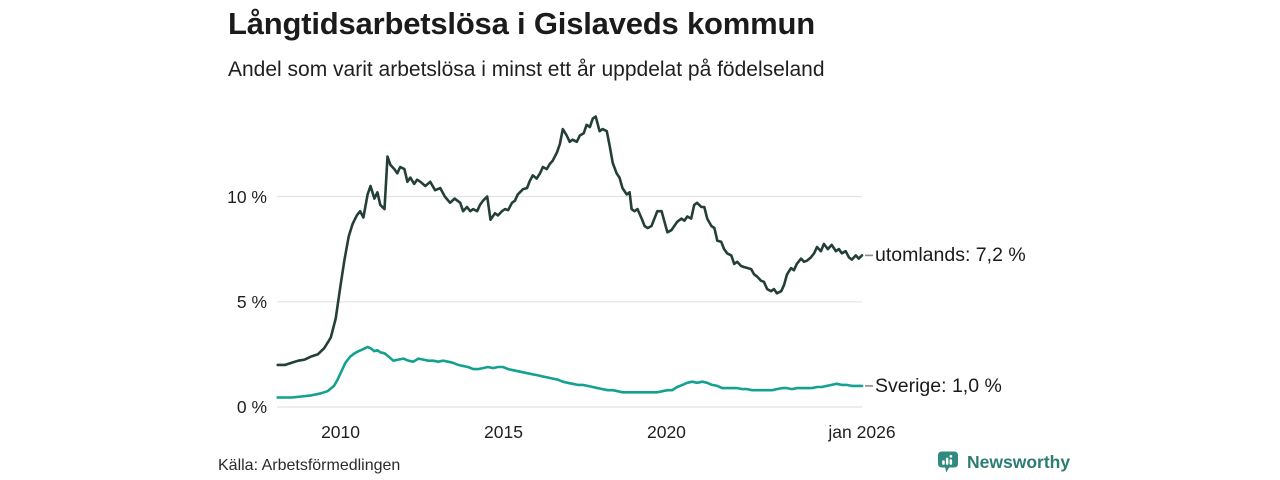  What do you see at coordinates (950, 255) in the screenshot?
I see `series-label-utomlands: utomlands: 7,2 %` at bounding box center [950, 255].